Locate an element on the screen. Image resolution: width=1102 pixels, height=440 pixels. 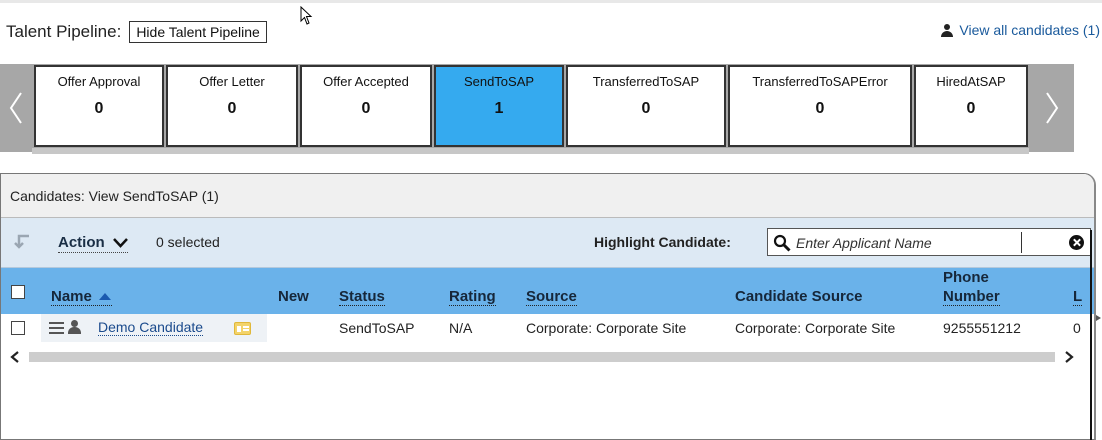
stage-label: Offer Letter is located at coordinates (232, 81).